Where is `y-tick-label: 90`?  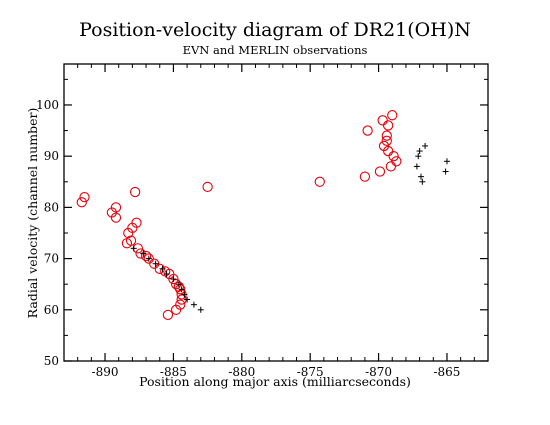
y-tick-label: 90 is located at coordinates (51, 156).